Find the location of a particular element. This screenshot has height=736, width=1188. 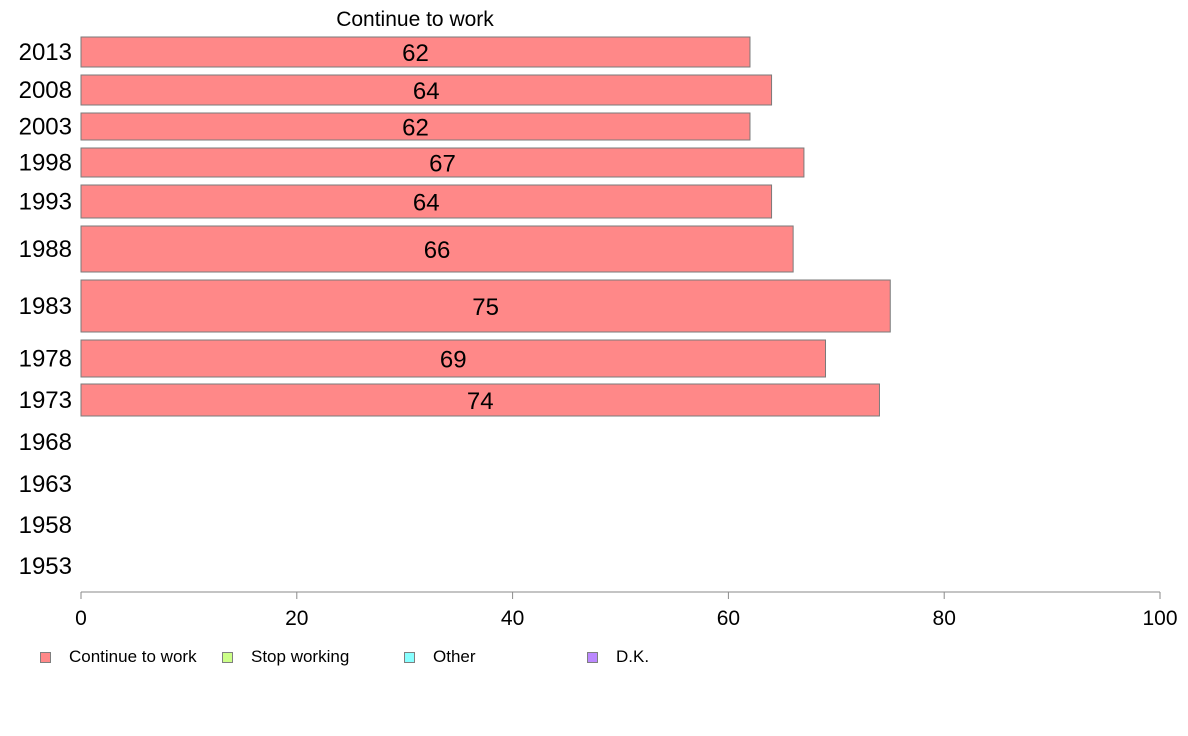

x-tick-label: 20 is located at coordinates (296, 618).